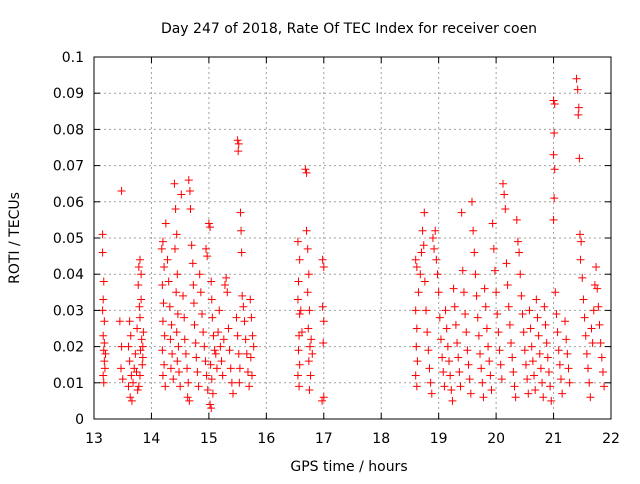 This screenshot has height=484, width=640. Describe the element at coordinates (68, 167) in the screenshot. I see `y-tick-label: 0.07` at that location.